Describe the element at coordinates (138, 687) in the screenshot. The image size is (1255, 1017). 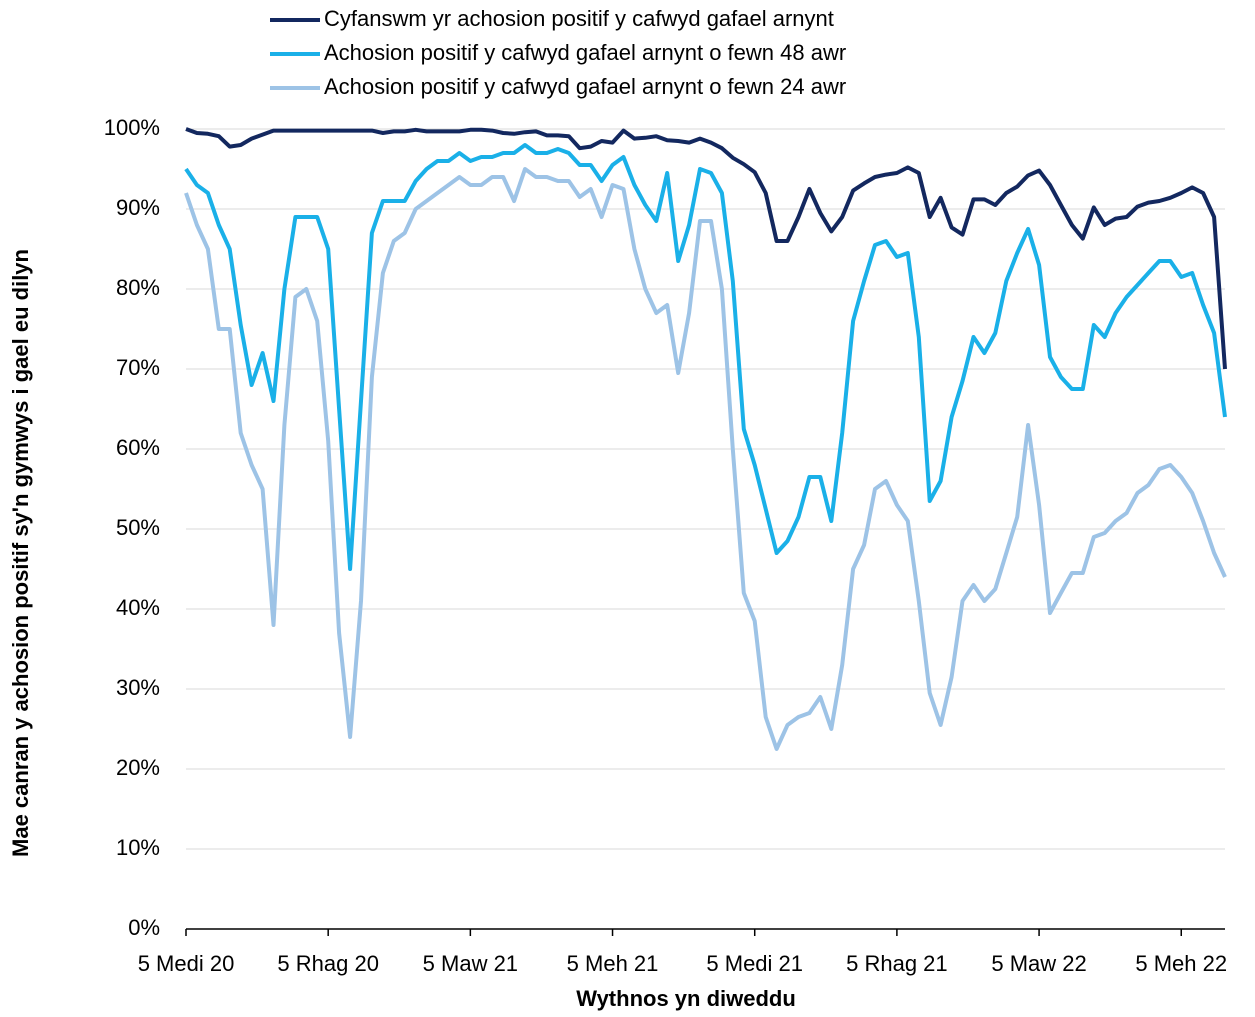
I see `y-tick-label: 30%` at that location.